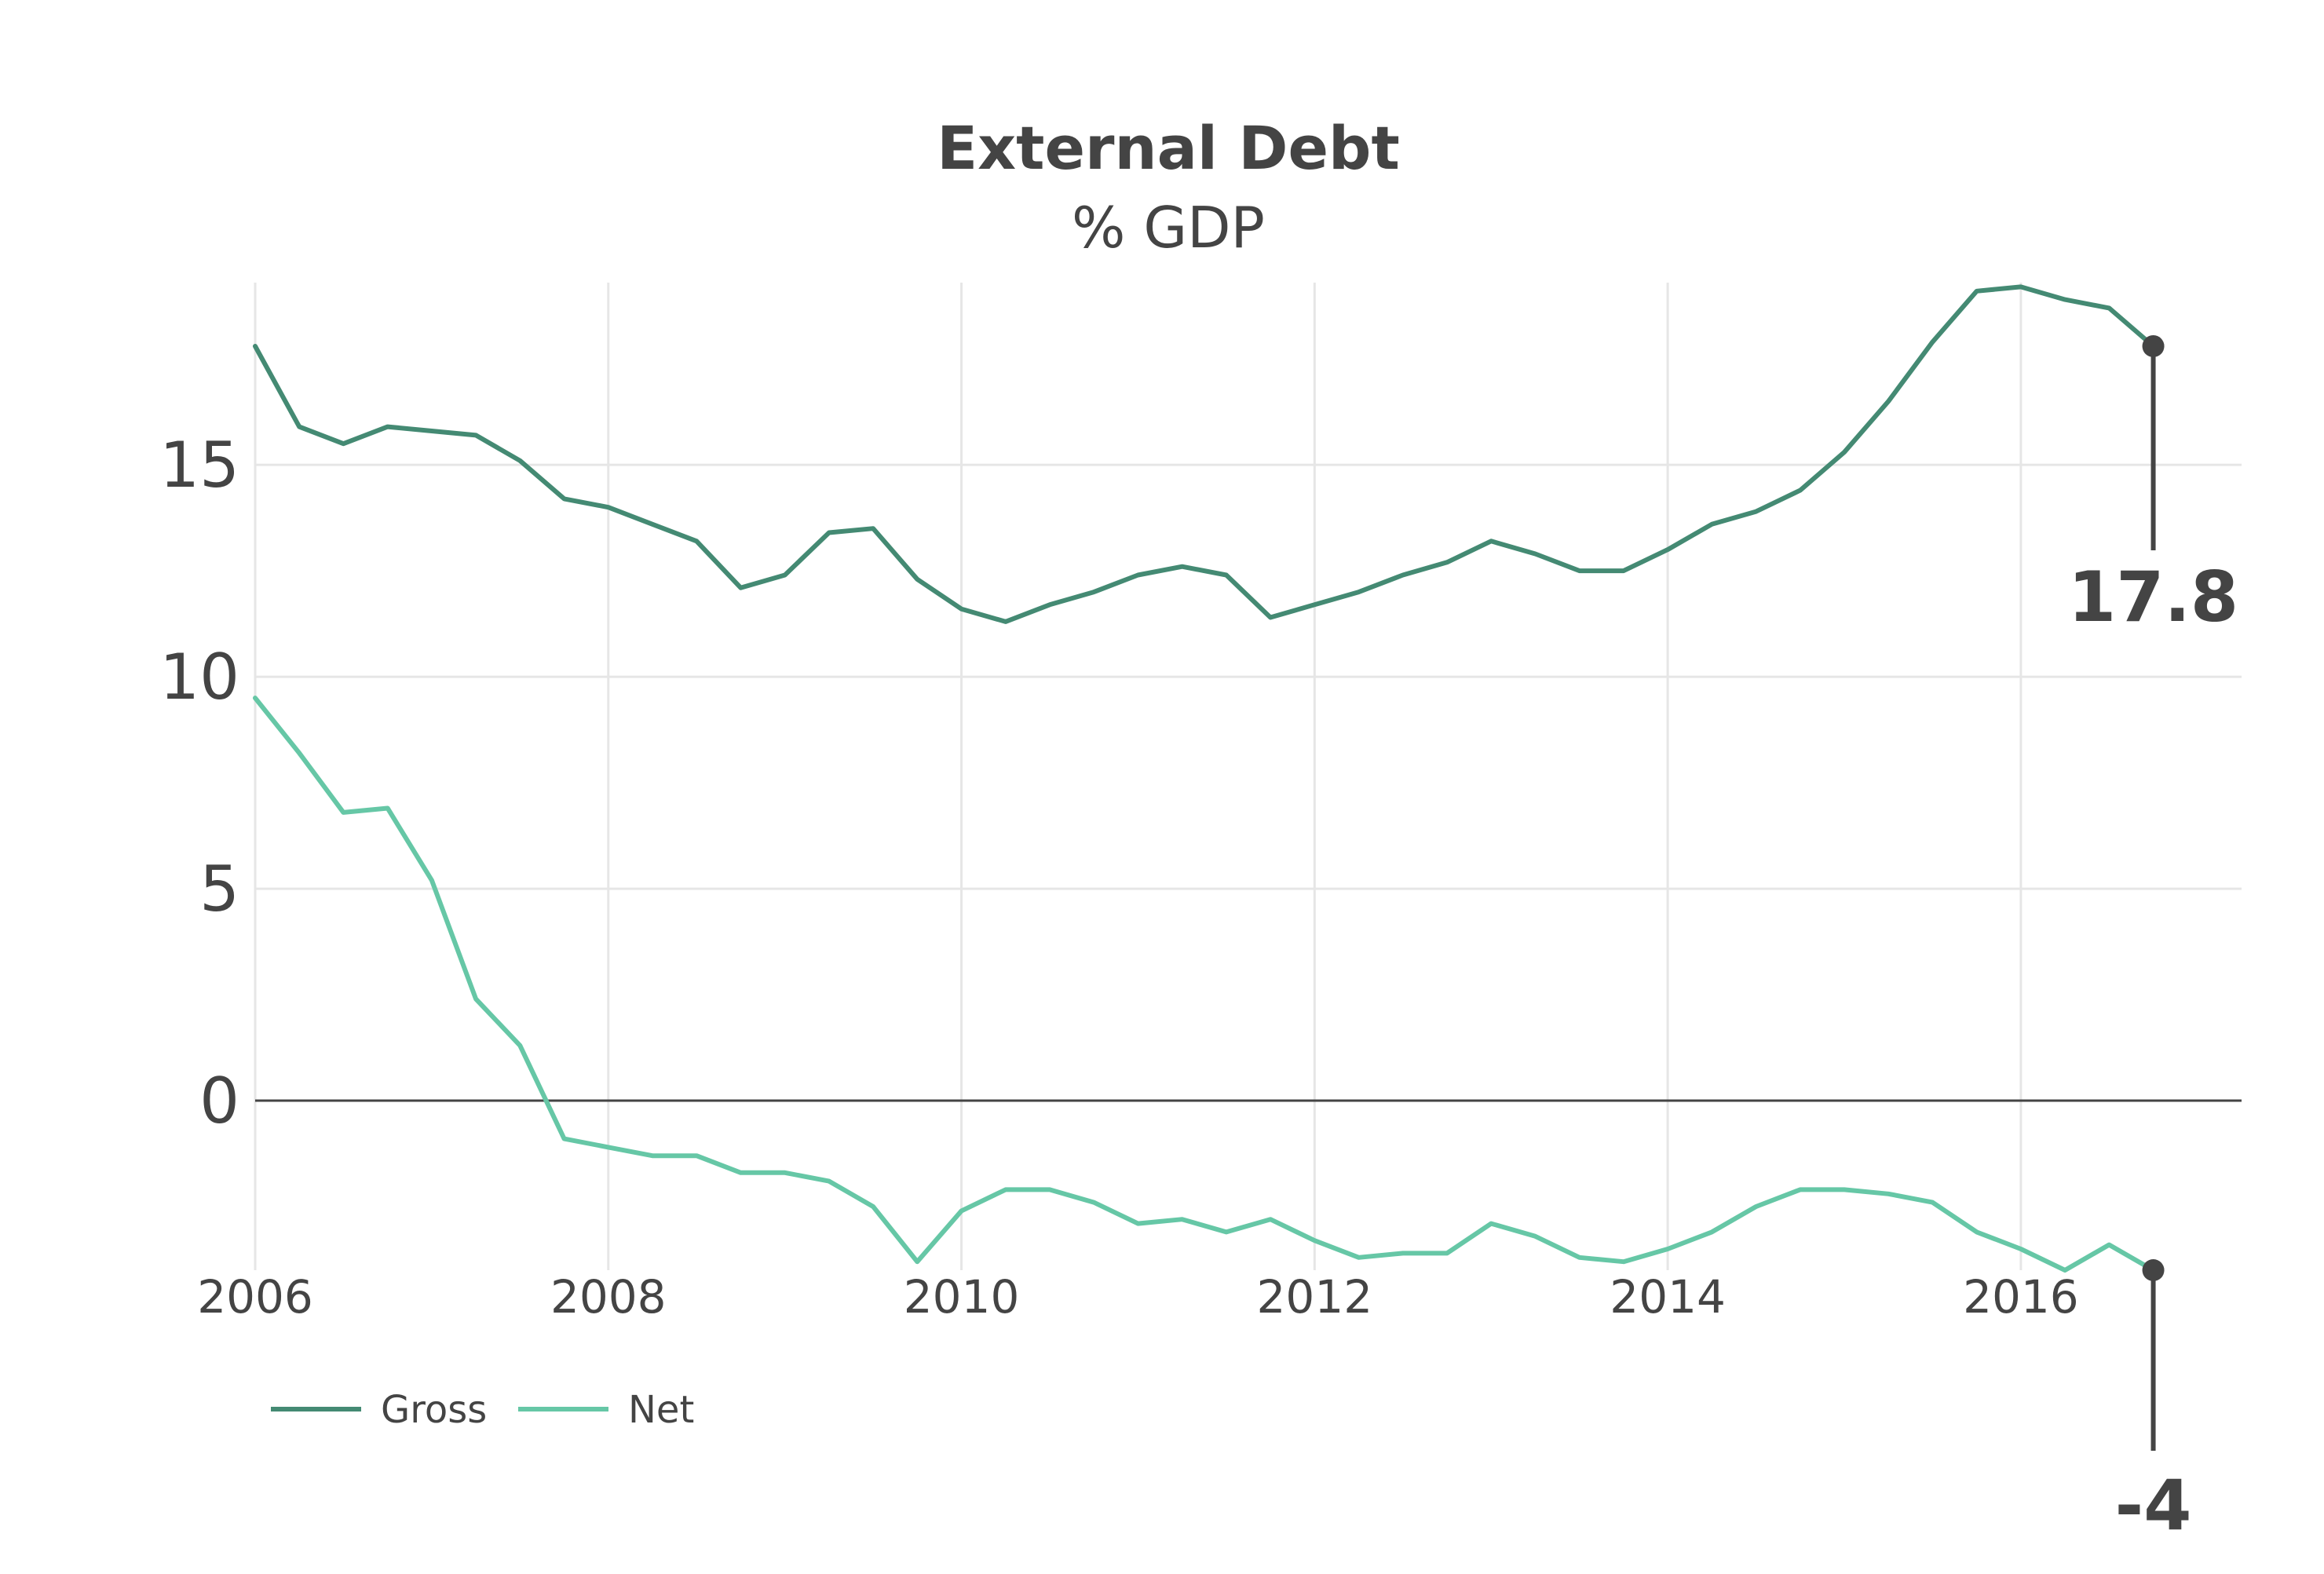 This screenshot has height=1574, width=2324. Describe the element at coordinates (962, 1297) in the screenshot. I see `x-tick-label: 2010` at that location.